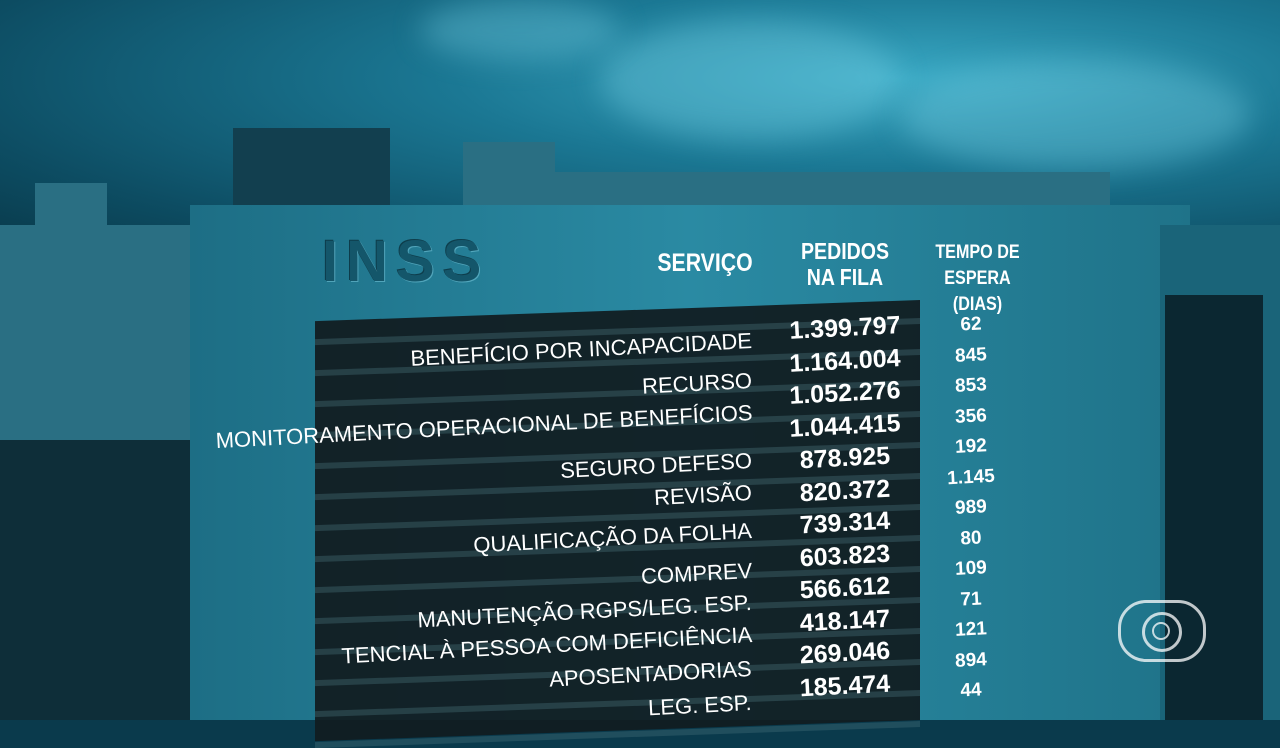 The width and height of the screenshot is (1280, 748). What do you see at coordinates (971, 538) in the screenshot?
I see `wait-days: 80` at bounding box center [971, 538].